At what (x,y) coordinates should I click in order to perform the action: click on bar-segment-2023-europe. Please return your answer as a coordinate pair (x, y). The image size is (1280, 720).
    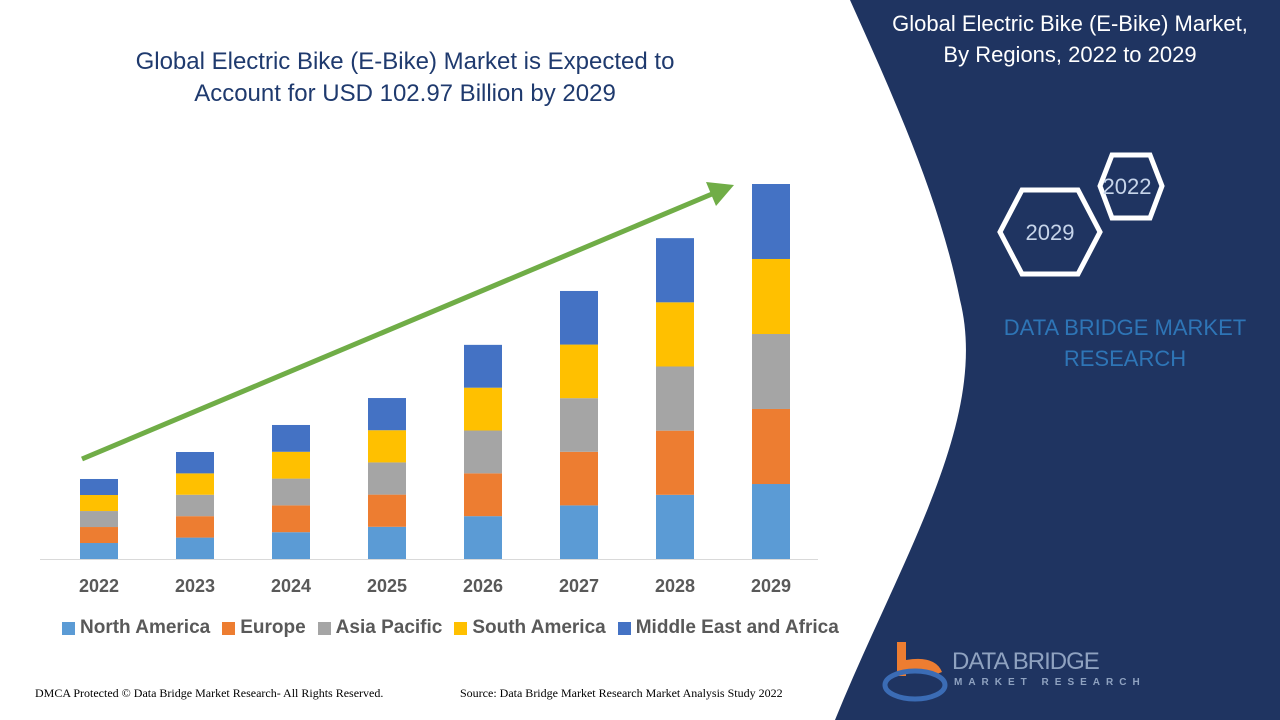
    Looking at the image, I should click on (195, 527).